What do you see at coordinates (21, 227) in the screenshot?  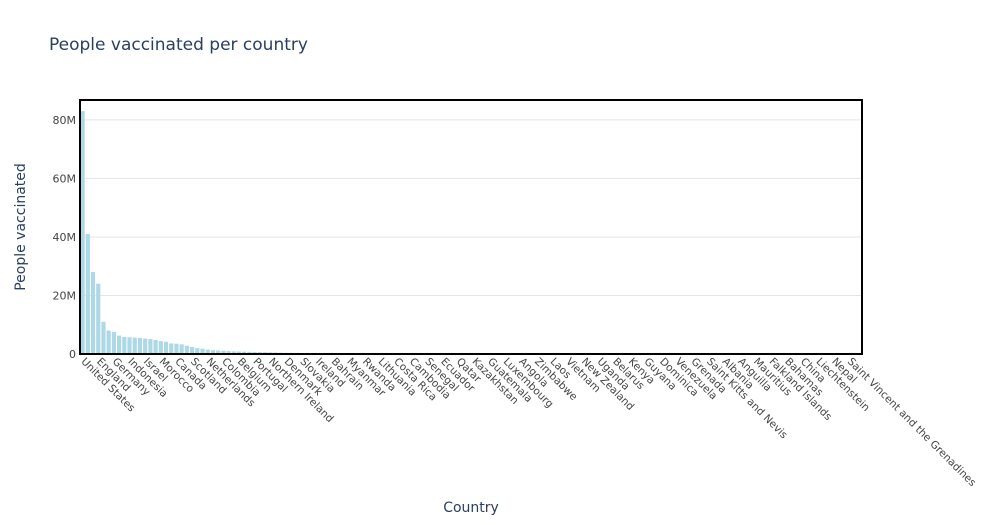 I see `y-axis-title: People vaccinated` at bounding box center [21, 227].